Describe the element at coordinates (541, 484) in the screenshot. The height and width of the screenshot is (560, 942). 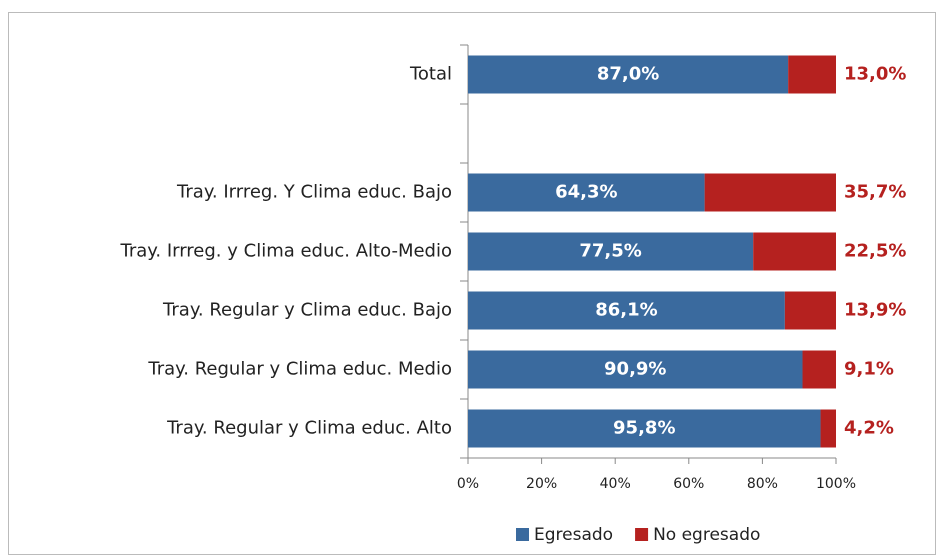
I see `x-tick-label: 20%` at that location.